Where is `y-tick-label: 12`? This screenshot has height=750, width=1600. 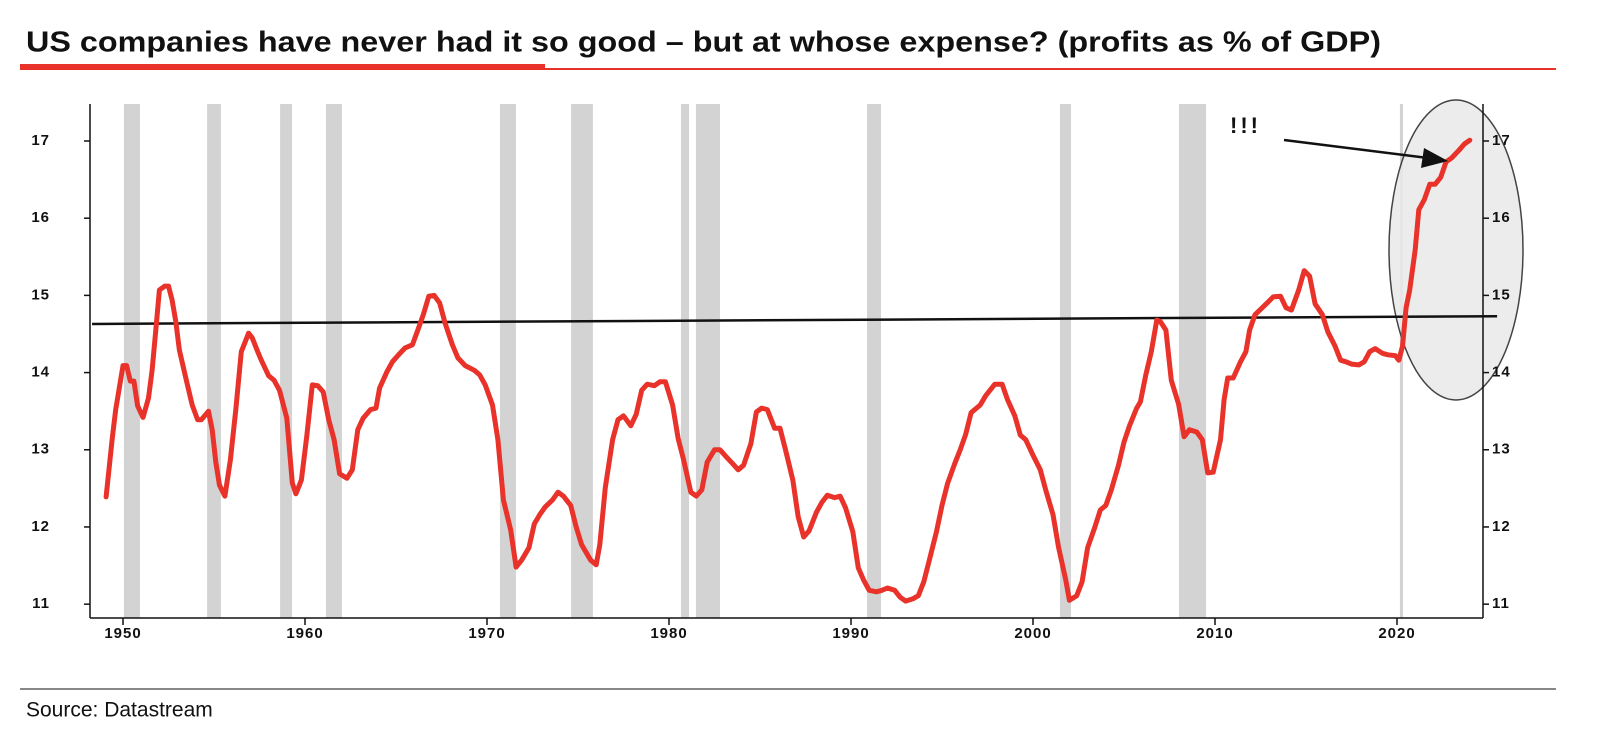
y-tick-label: 12 is located at coordinates (40, 526).